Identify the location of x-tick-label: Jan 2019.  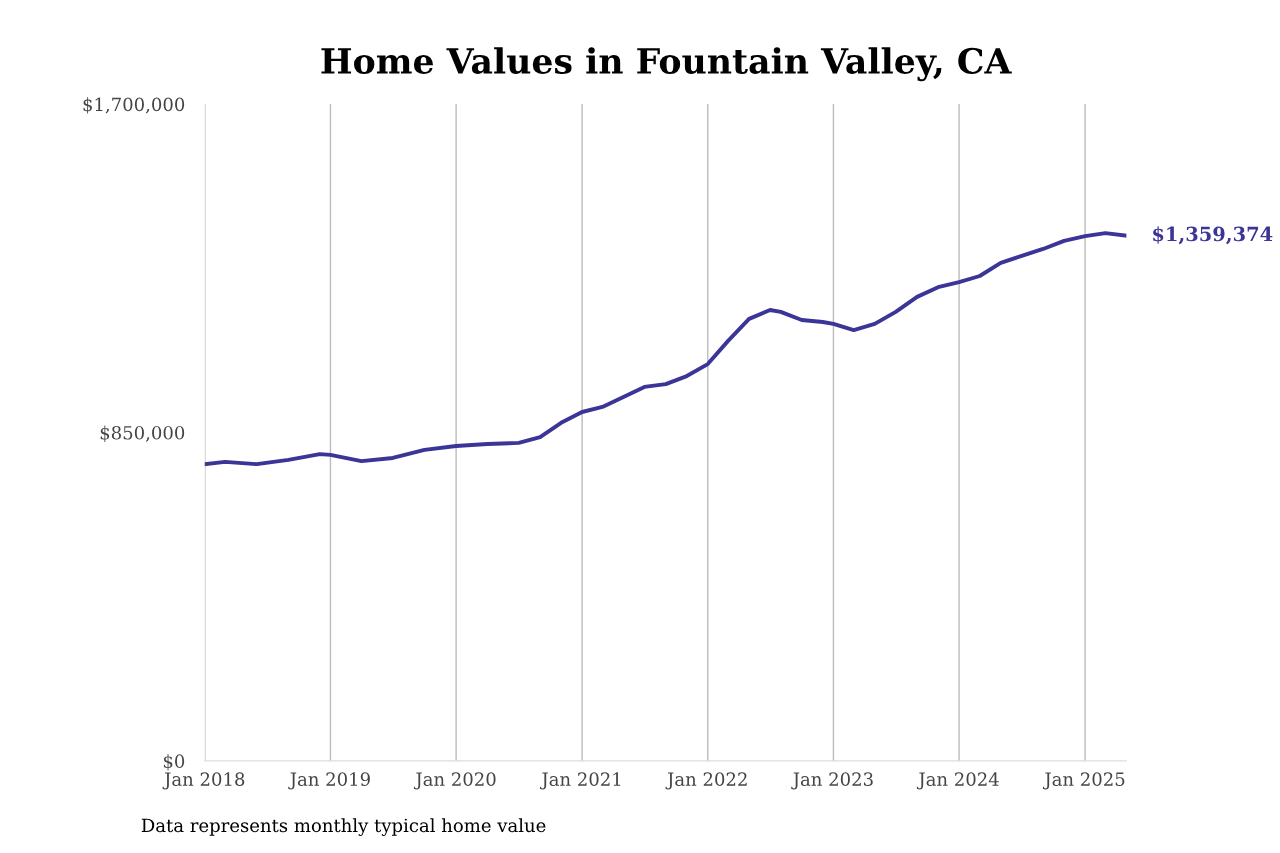
(329, 781).